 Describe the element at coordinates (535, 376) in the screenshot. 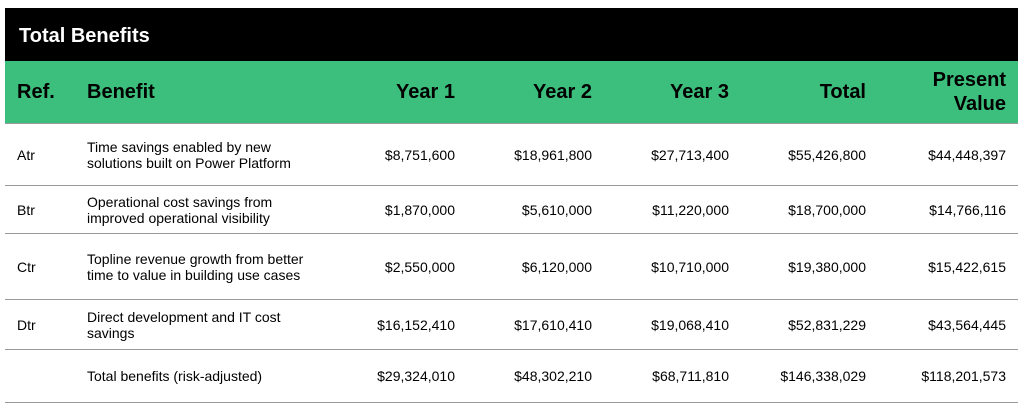

I see `row-year2: $48,302,210` at that location.